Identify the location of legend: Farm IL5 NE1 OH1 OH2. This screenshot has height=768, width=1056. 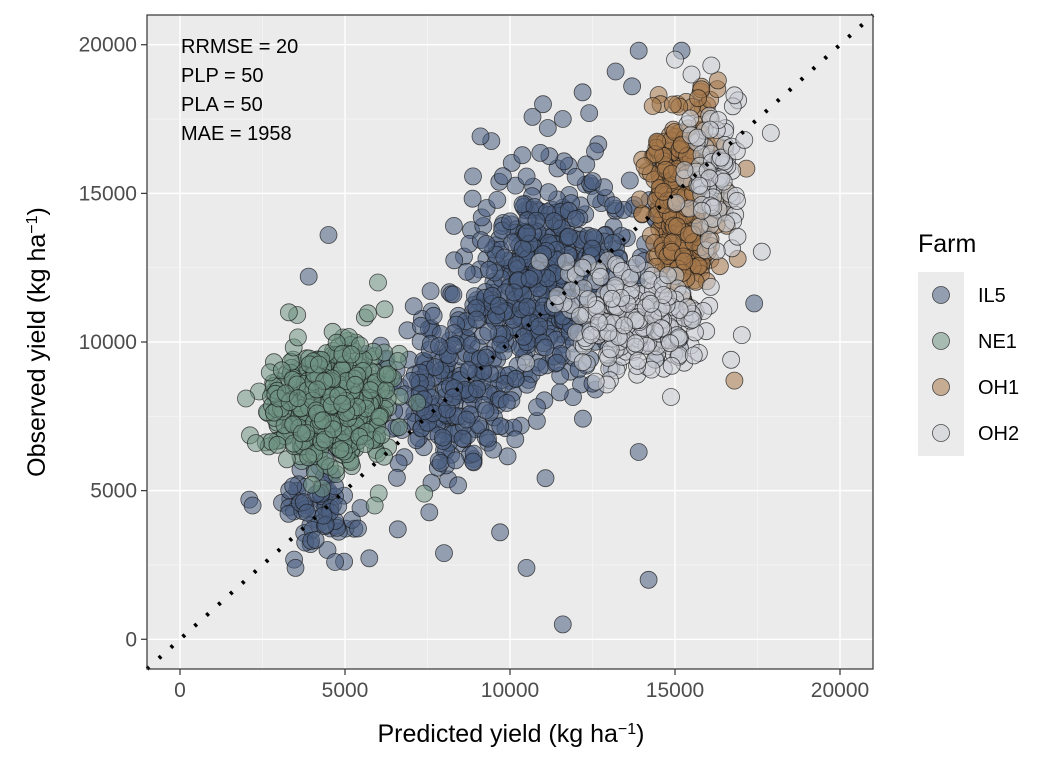
(968, 343).